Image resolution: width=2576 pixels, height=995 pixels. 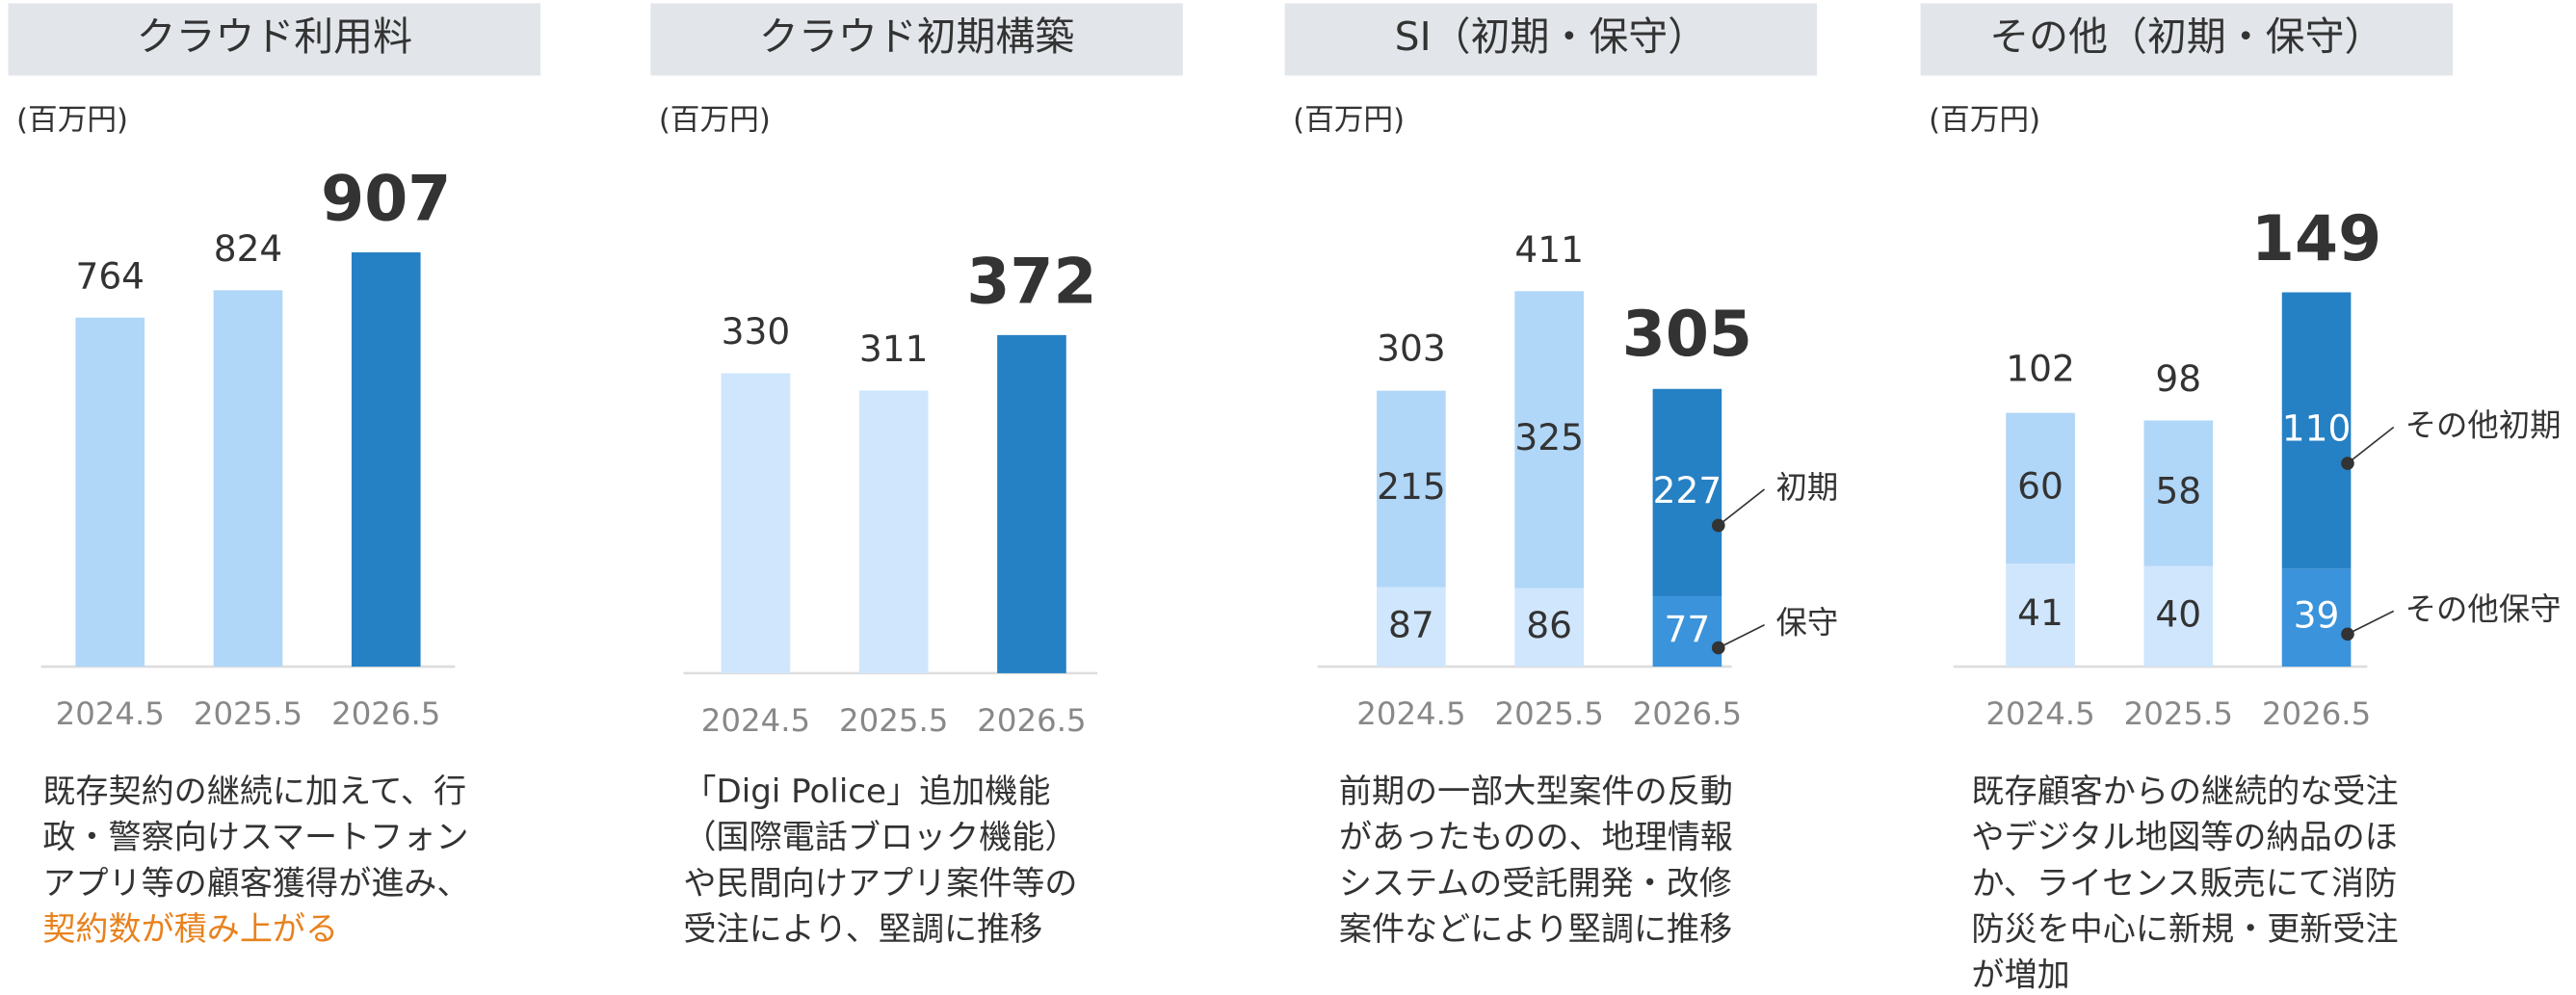 What do you see at coordinates (1535, 929) in the screenshot?
I see `description-line: 案件などにより堅調に推移` at bounding box center [1535, 929].